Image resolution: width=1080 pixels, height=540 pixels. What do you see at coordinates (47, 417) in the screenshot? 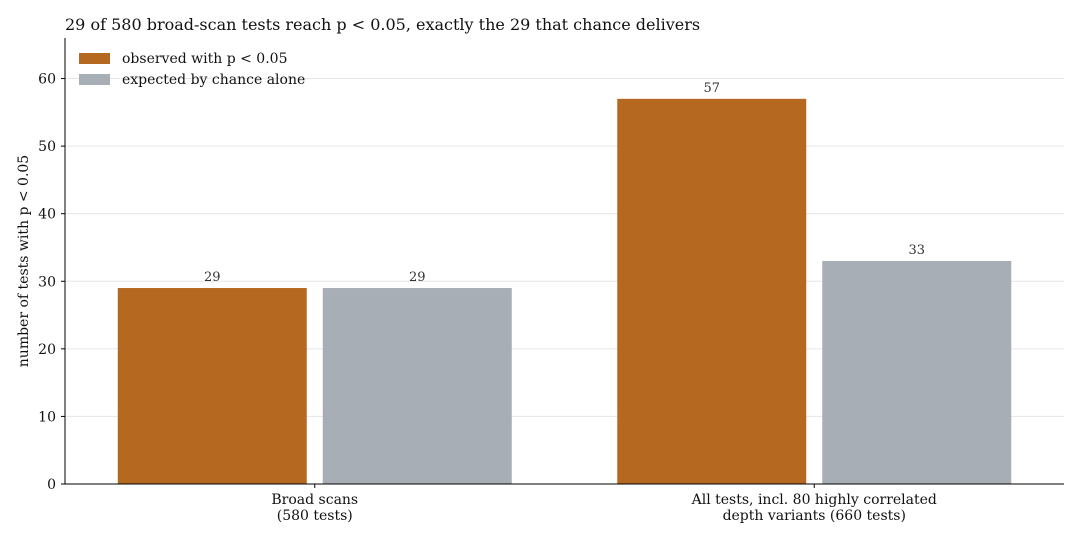
I see `y-tick-label: 10` at bounding box center [47, 417].